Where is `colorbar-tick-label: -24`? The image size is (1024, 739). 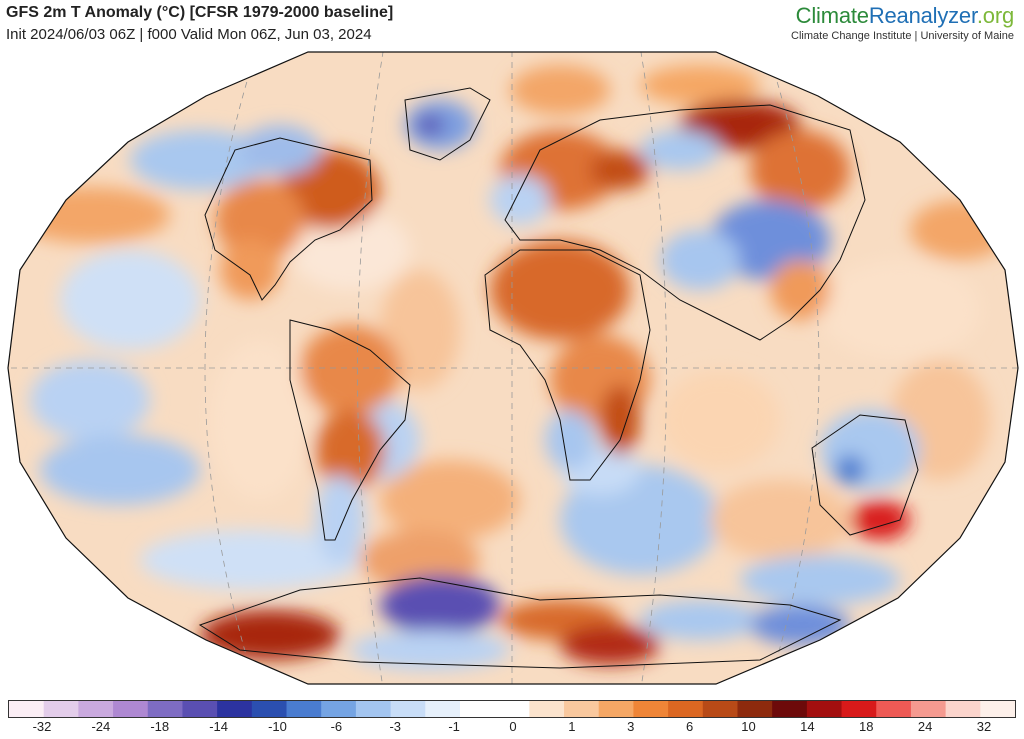
colorbar-tick-label: -24 is located at coordinates (101, 726).